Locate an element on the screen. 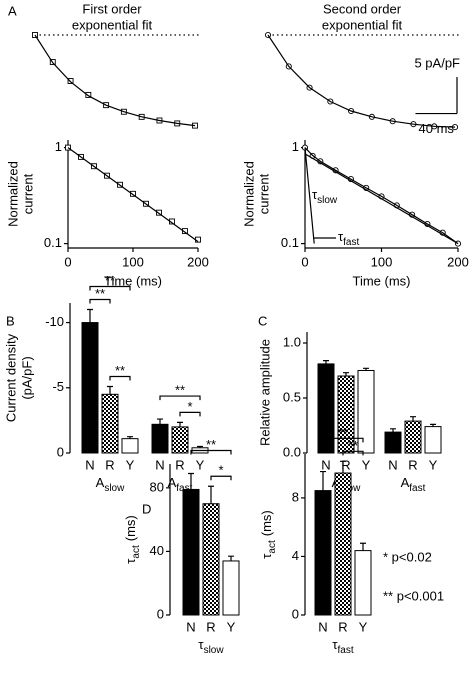  y-tick-label: 40 is located at coordinates (157, 550).